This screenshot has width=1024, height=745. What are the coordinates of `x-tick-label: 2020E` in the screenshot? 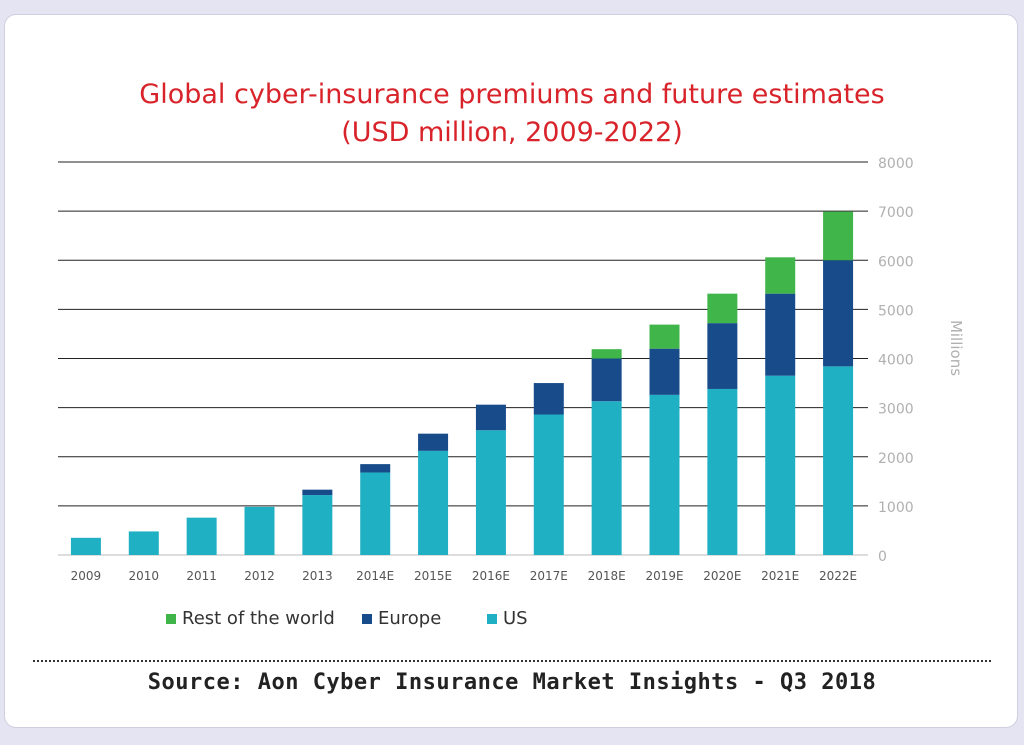 It's located at (722, 576).